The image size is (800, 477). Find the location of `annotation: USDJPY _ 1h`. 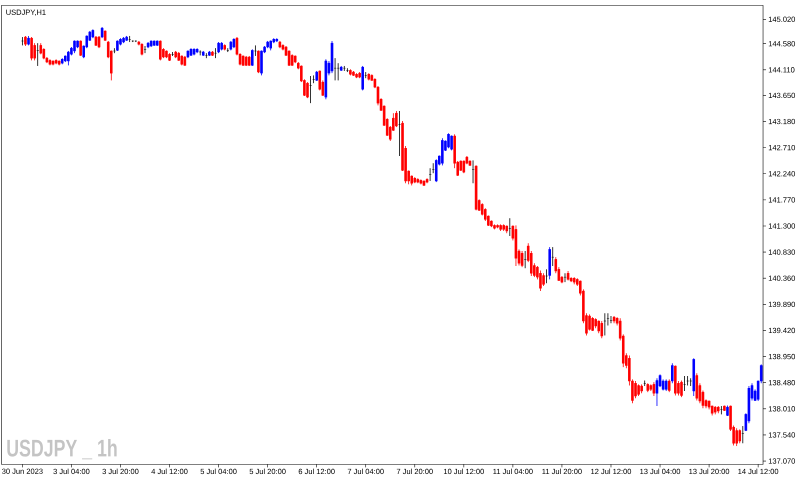

annotation: USDJPY _ 1h is located at coordinates (62, 449).